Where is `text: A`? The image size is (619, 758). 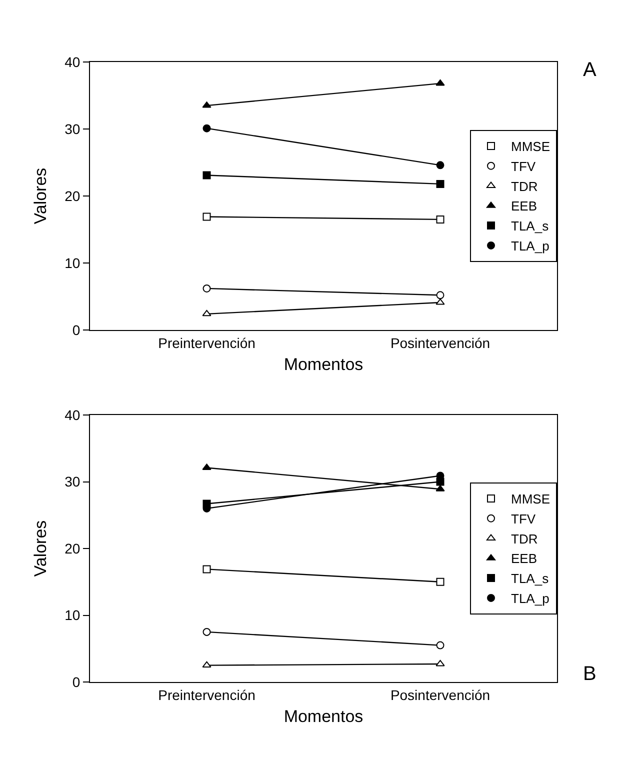 text: A is located at coordinates (590, 70).